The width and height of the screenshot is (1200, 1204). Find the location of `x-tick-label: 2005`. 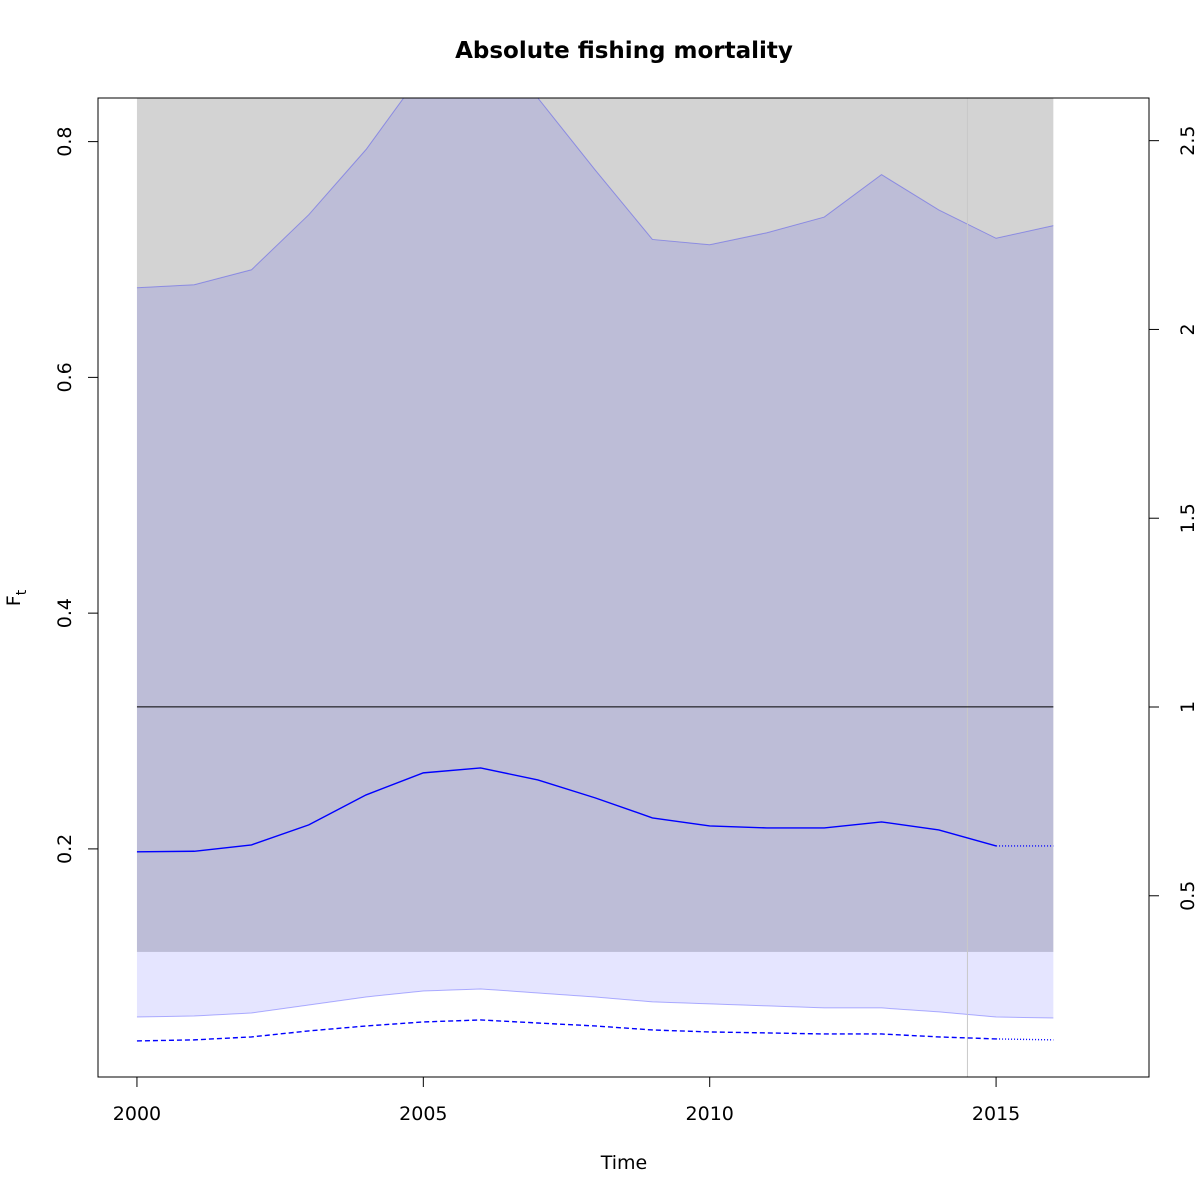

x-tick-label: 2005 is located at coordinates (423, 1114).